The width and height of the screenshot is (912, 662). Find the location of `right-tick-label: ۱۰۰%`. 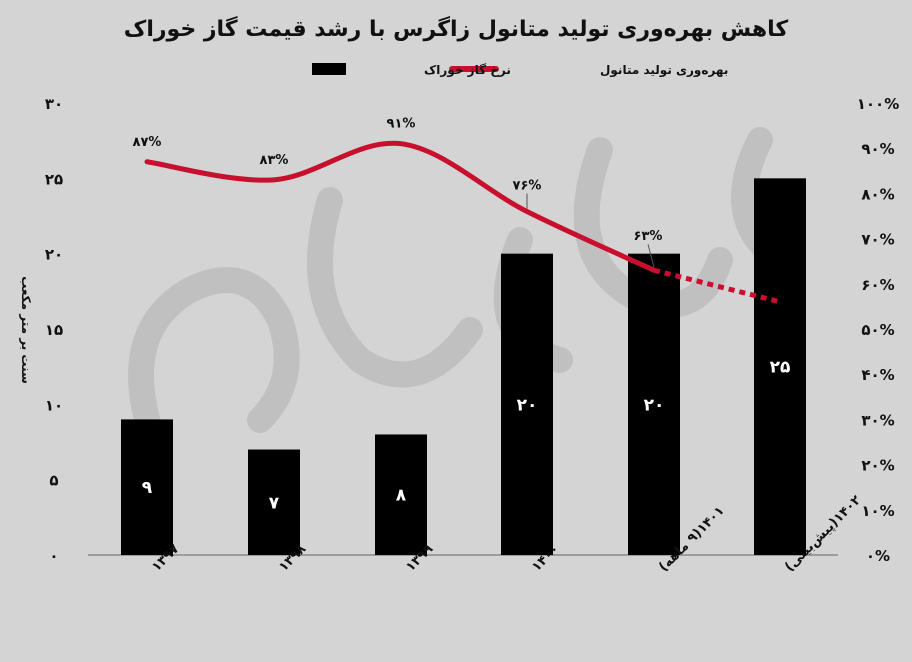

right-tick-label: ۱۰۰% is located at coordinates (878, 104).